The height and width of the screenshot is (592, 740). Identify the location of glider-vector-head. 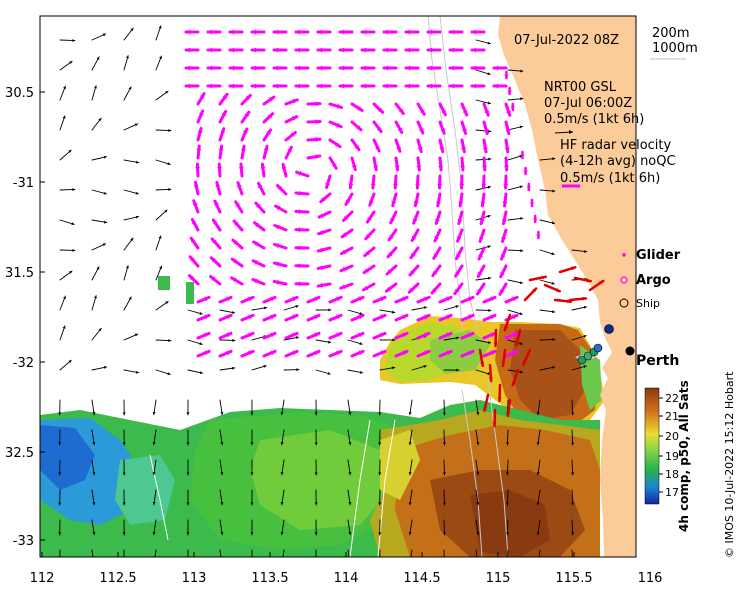
(505, 328).